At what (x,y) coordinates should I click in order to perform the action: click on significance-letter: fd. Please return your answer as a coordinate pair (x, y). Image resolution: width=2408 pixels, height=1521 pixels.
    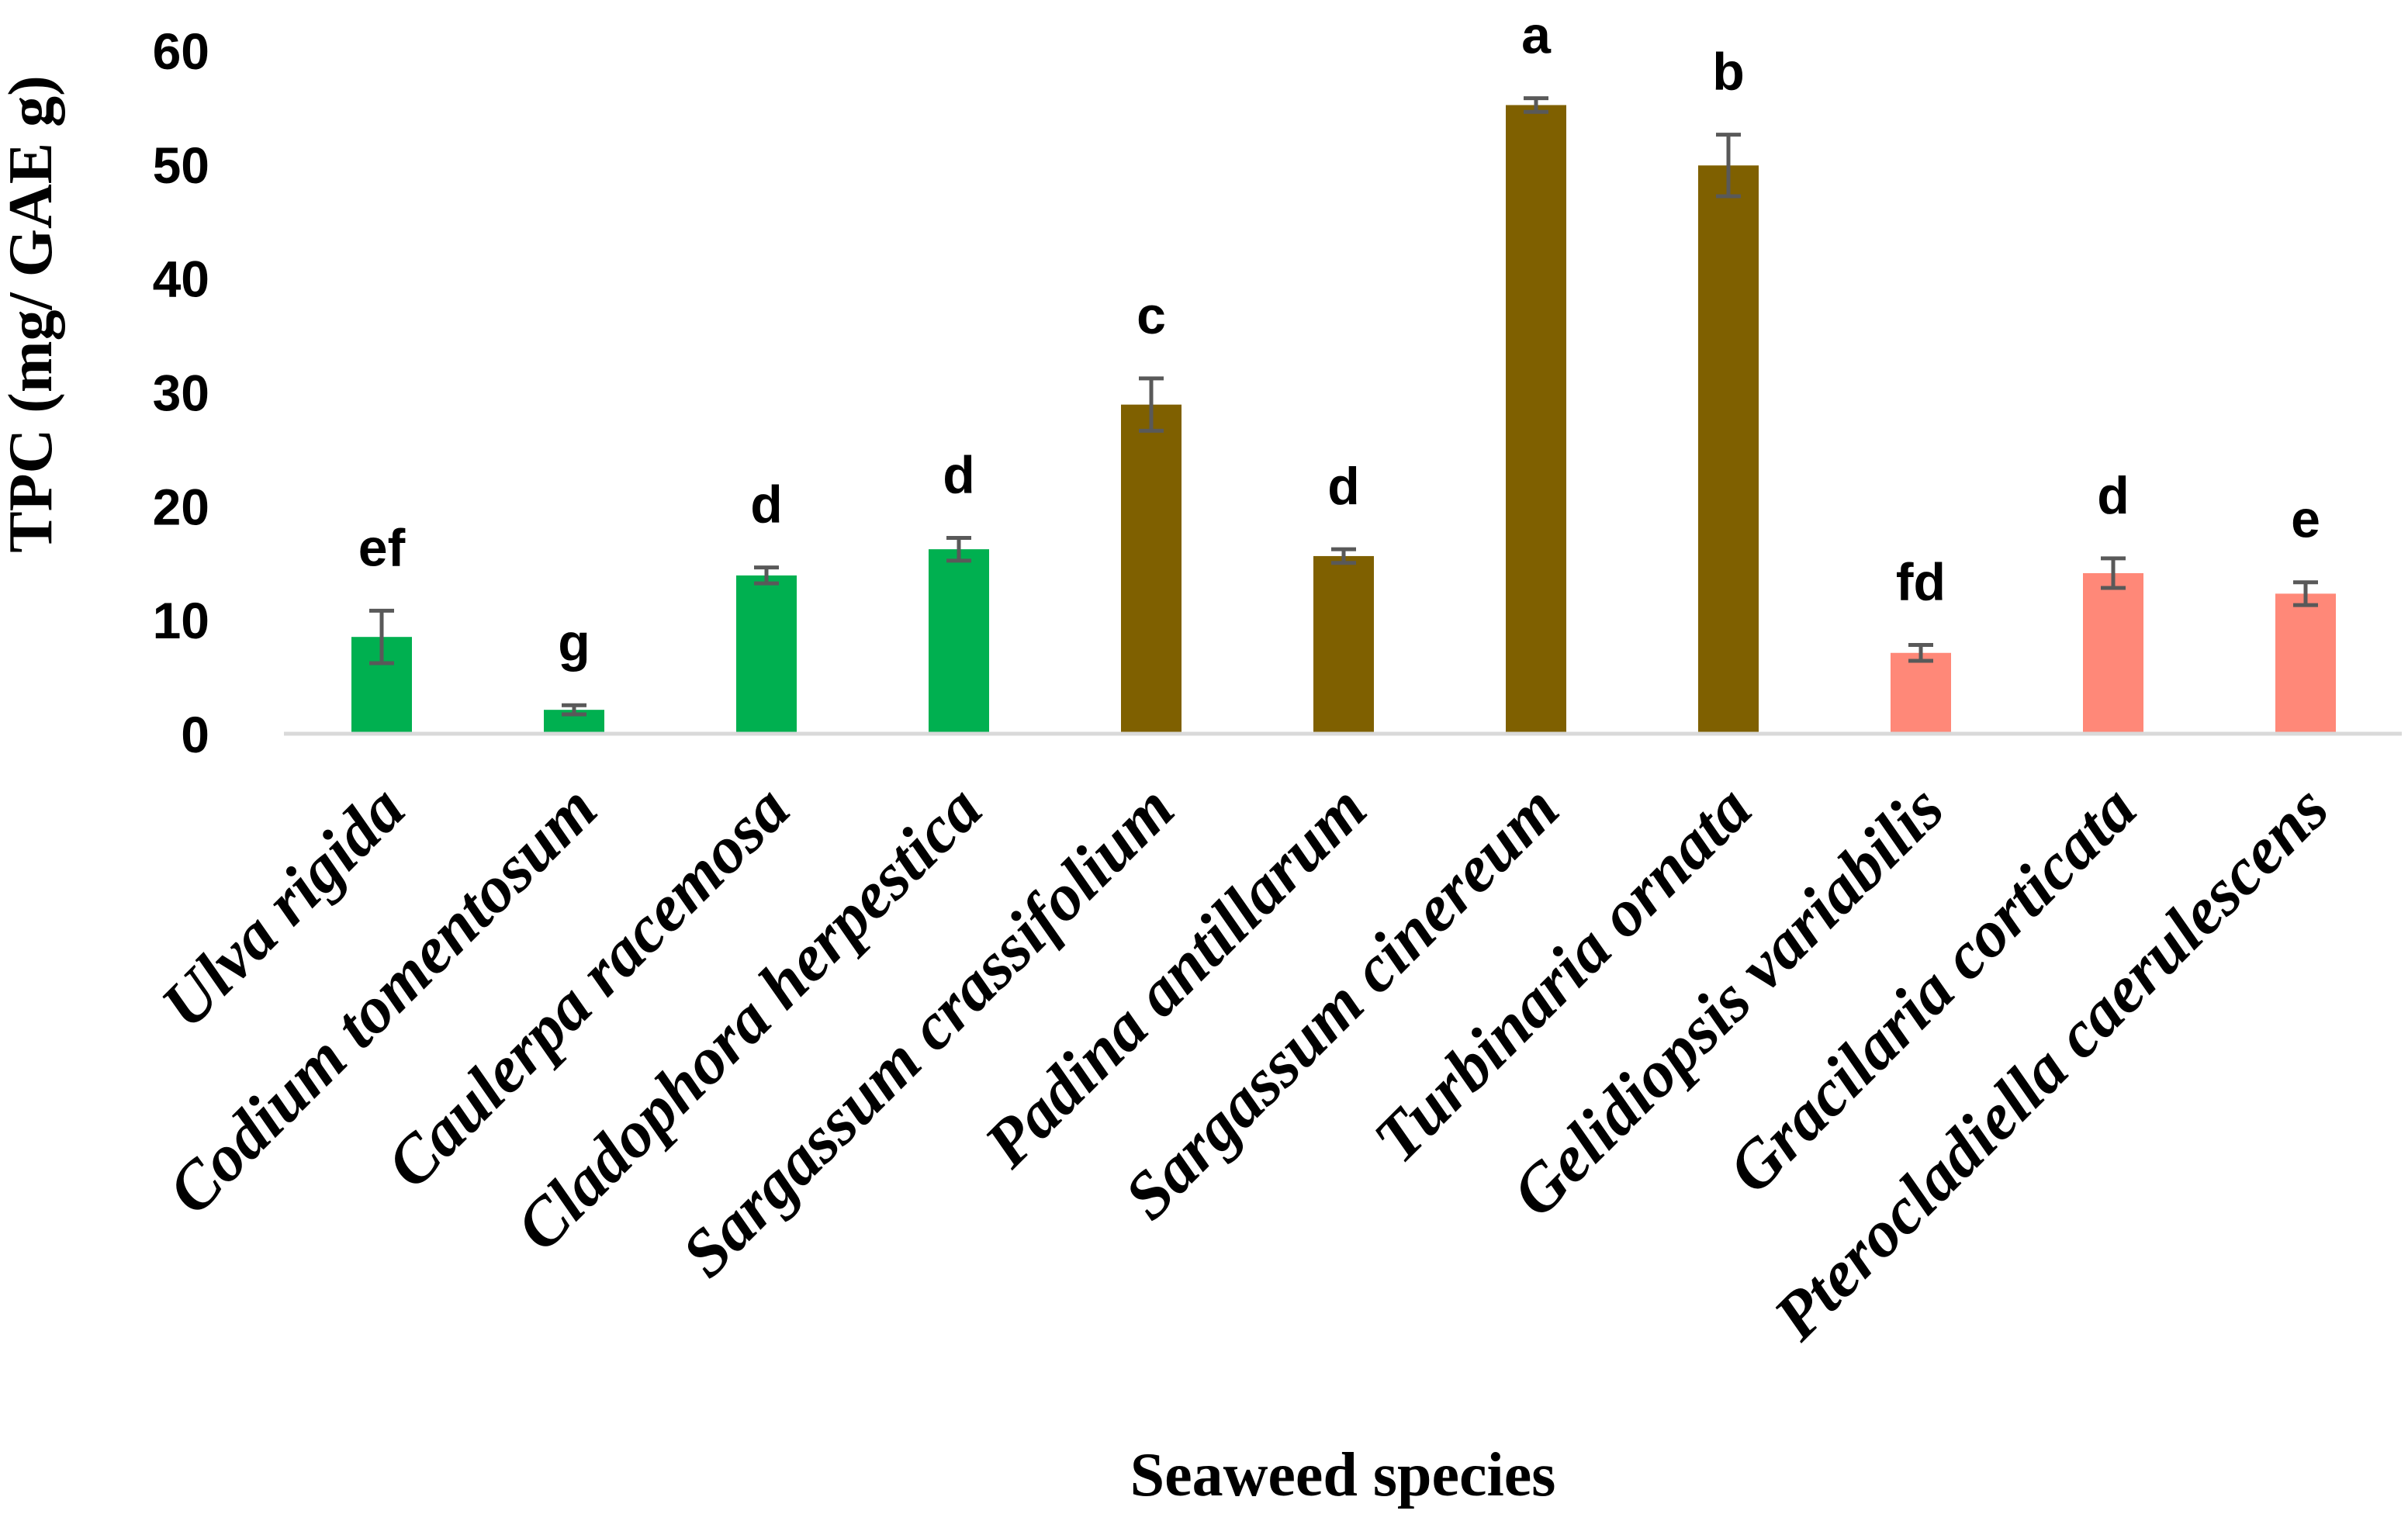
    Looking at the image, I should click on (1921, 581).